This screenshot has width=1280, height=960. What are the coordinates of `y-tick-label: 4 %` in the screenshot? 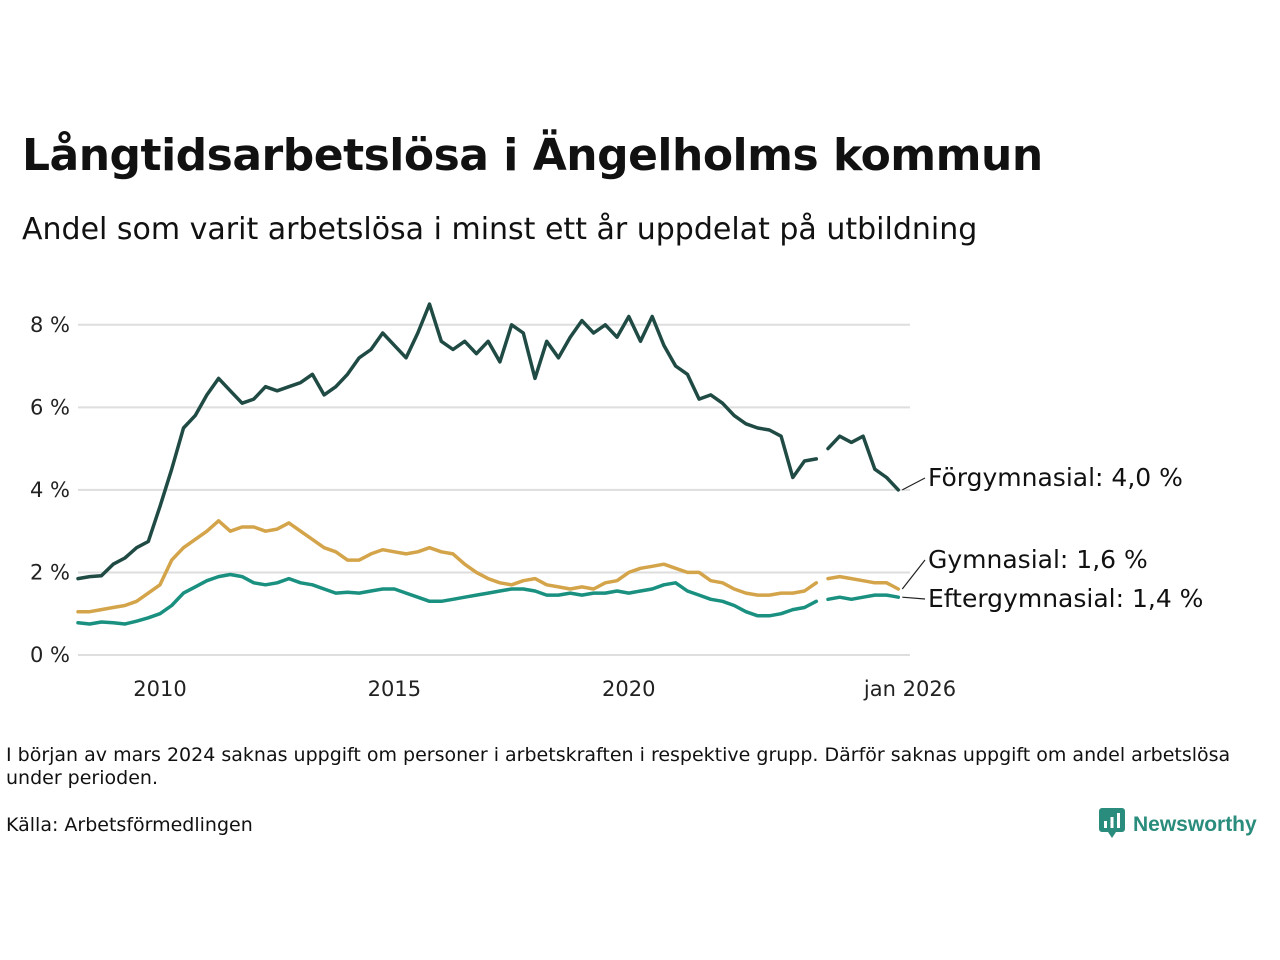 It's located at (50, 490).